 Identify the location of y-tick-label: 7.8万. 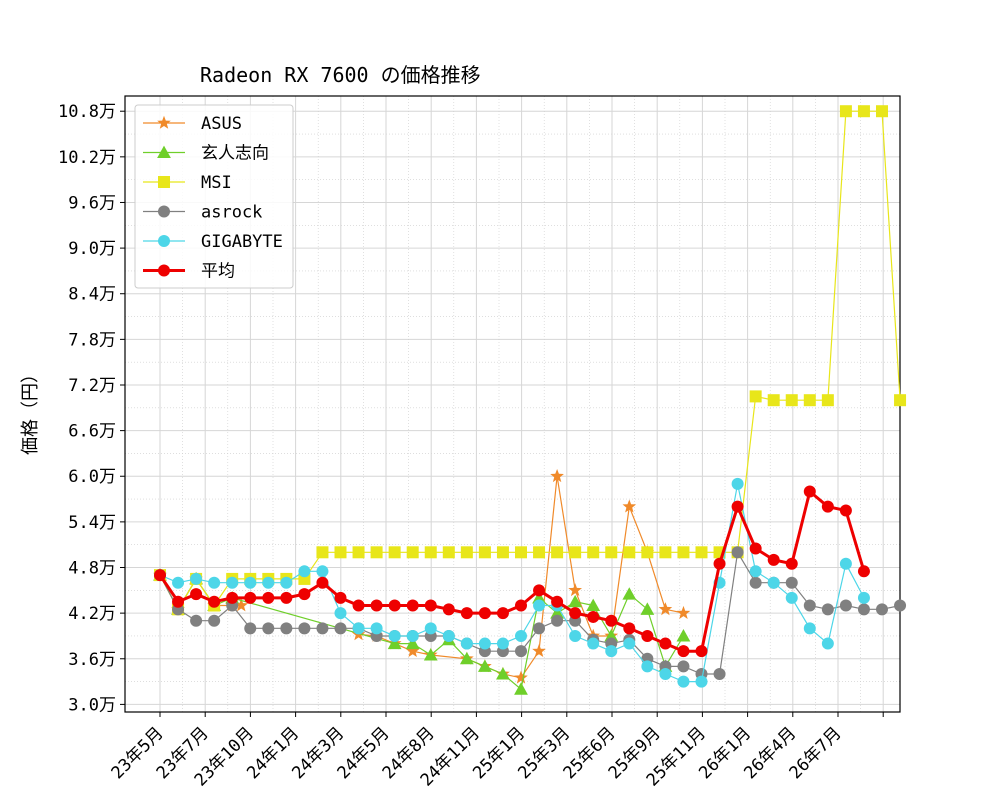
(92, 340).